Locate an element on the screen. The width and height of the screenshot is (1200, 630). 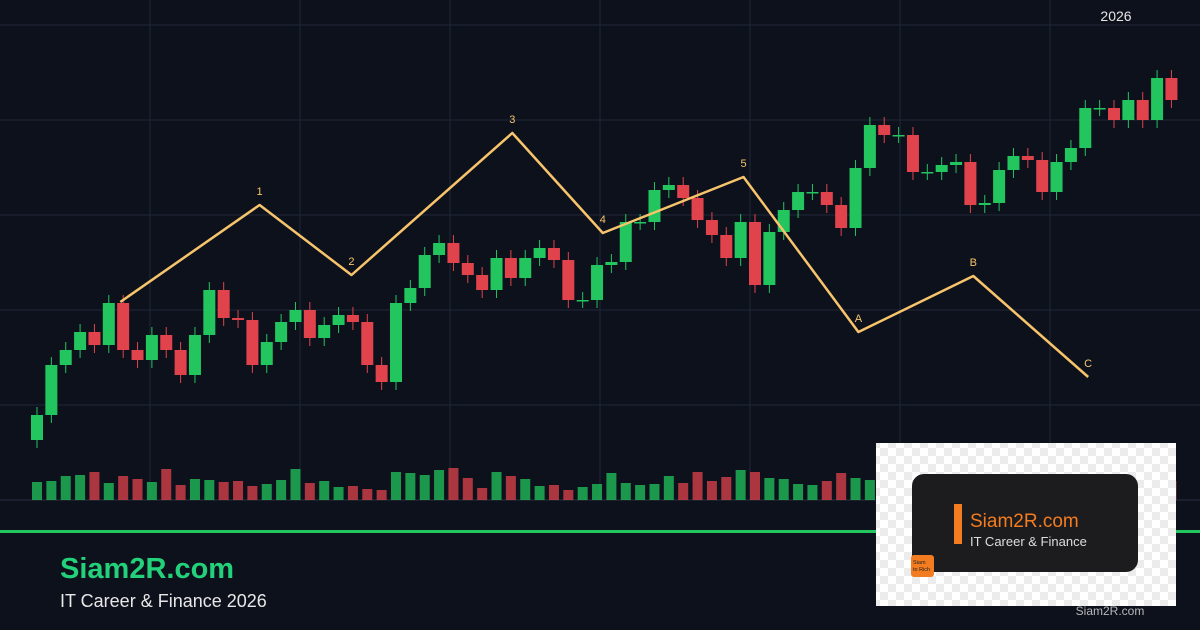
badge is located at coordinates (922, 566).